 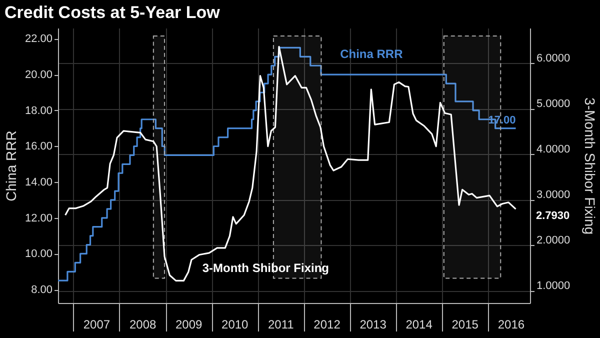 What do you see at coordinates (553, 104) in the screenshot?
I see `y2-tick-label: 5.0000` at bounding box center [553, 104].